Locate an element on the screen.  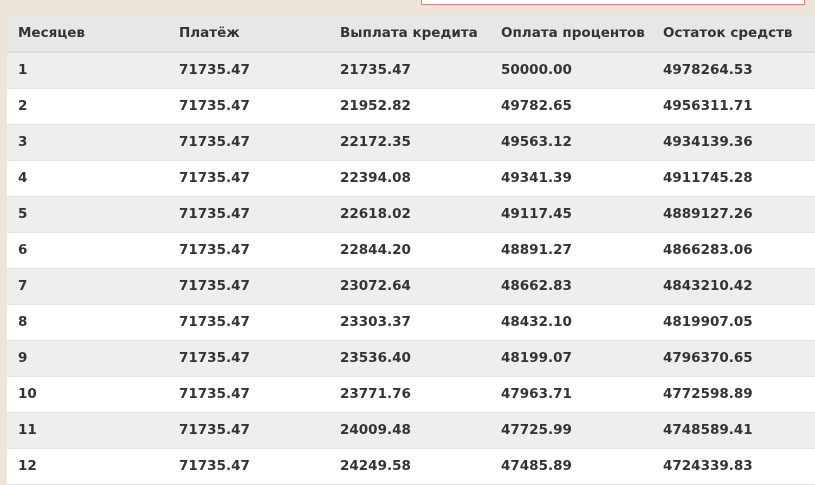
cell-interest: 48662.83 is located at coordinates (536, 286).